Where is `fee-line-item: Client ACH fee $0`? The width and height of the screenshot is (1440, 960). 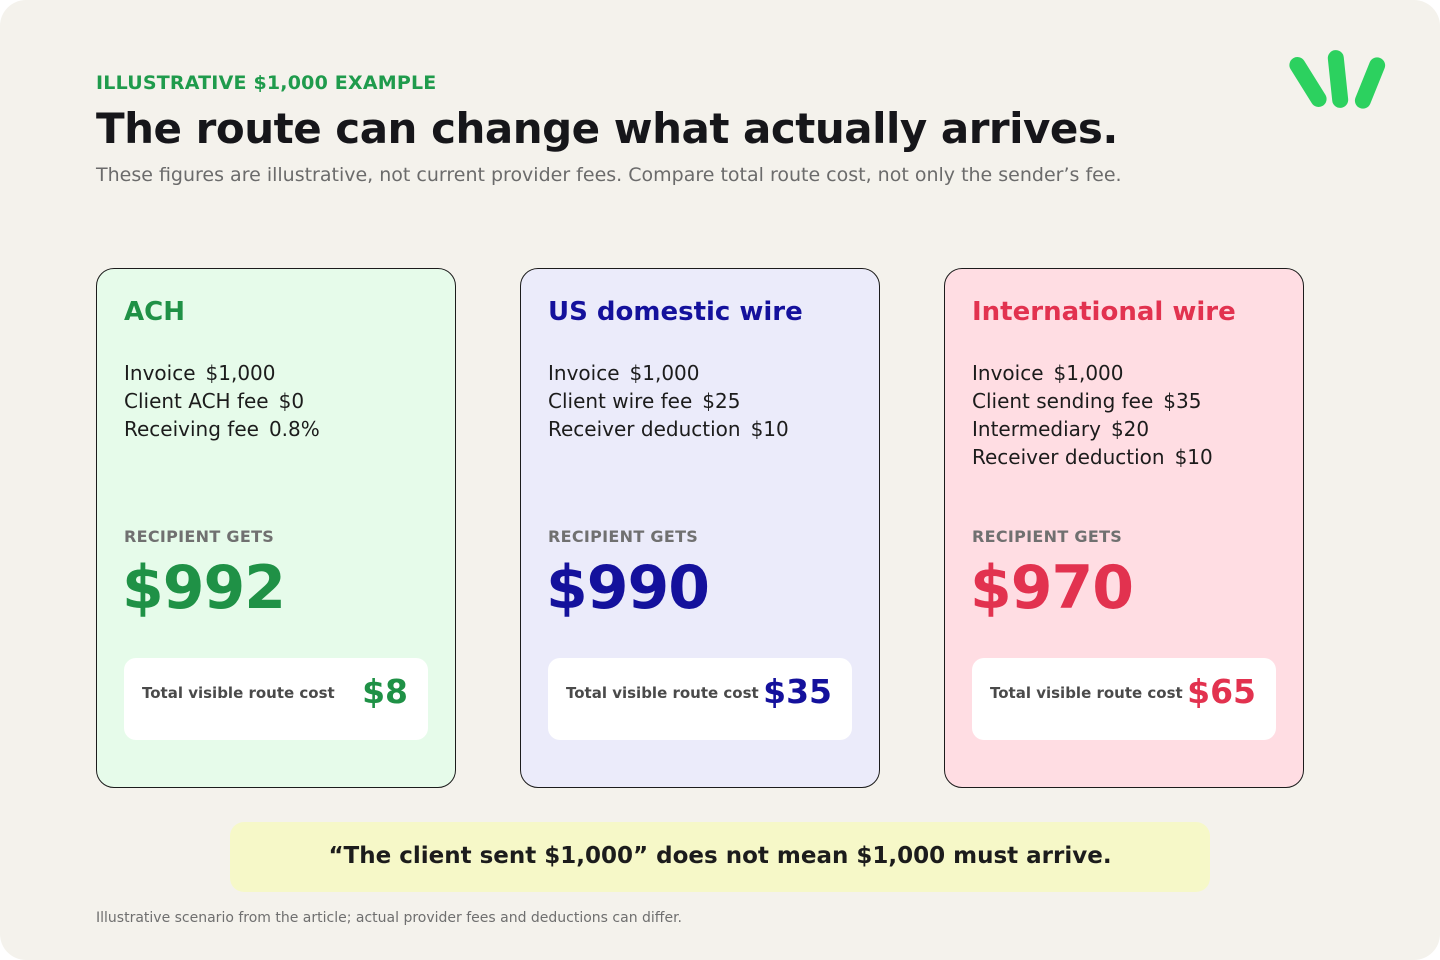
fee-line-item: Client ACH fee $0 is located at coordinates (222, 401).